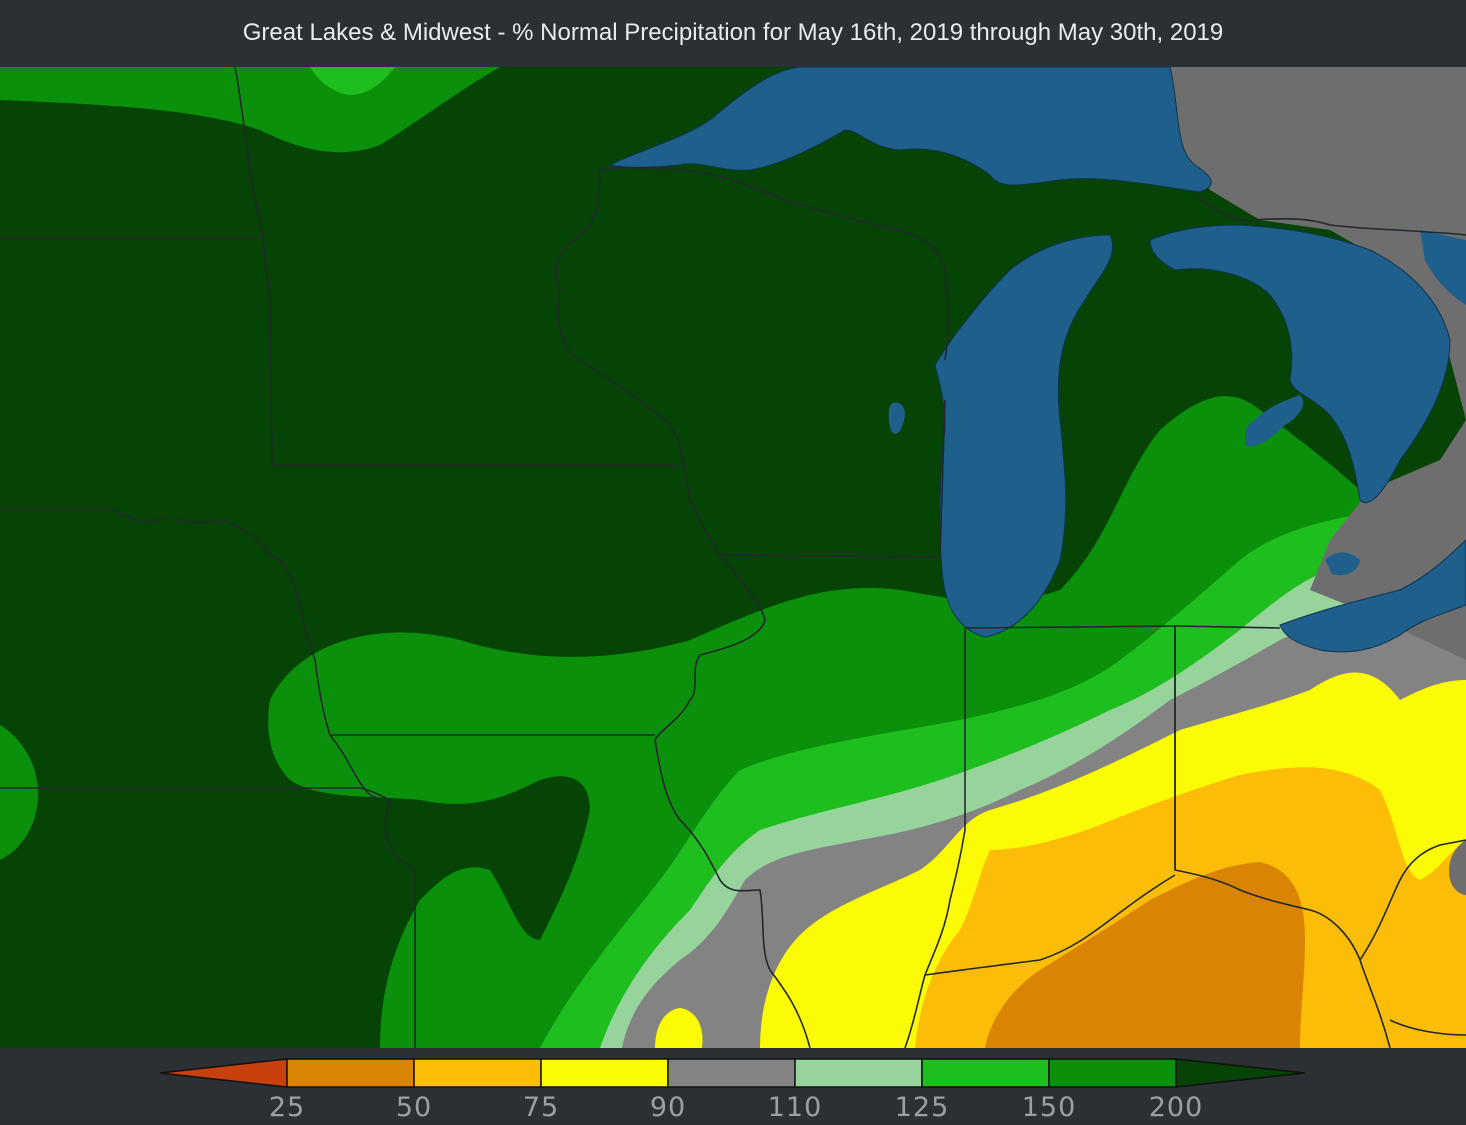 This screenshot has height=1125, width=1466. I want to click on lake-huron-east, so click(1443, 267).